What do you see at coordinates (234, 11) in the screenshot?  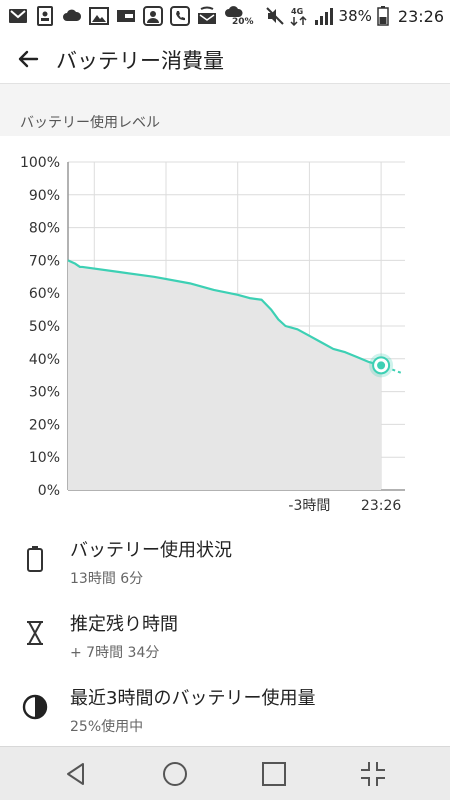 I see `cloud-rain-icon` at bounding box center [234, 11].